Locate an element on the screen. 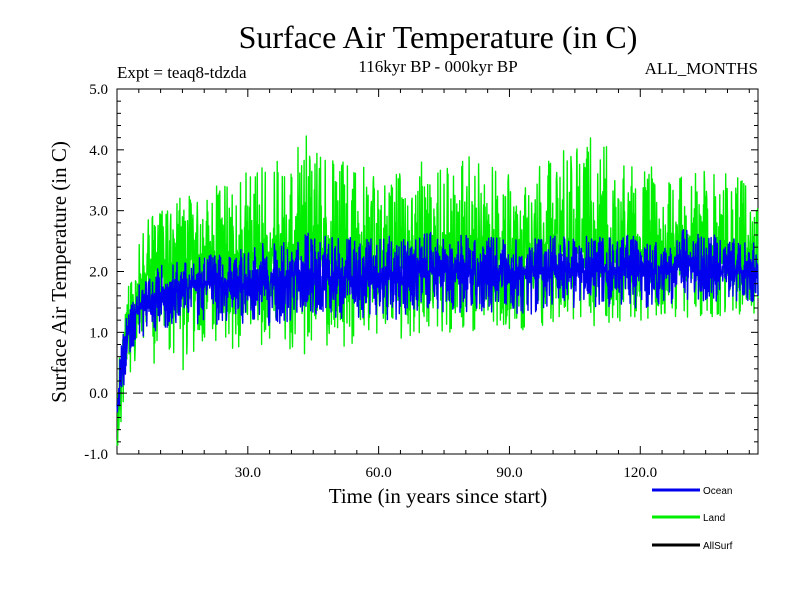 The height and width of the screenshot is (600, 800). experiment-label: Expt = teaq8-tdzda is located at coordinates (182, 72).